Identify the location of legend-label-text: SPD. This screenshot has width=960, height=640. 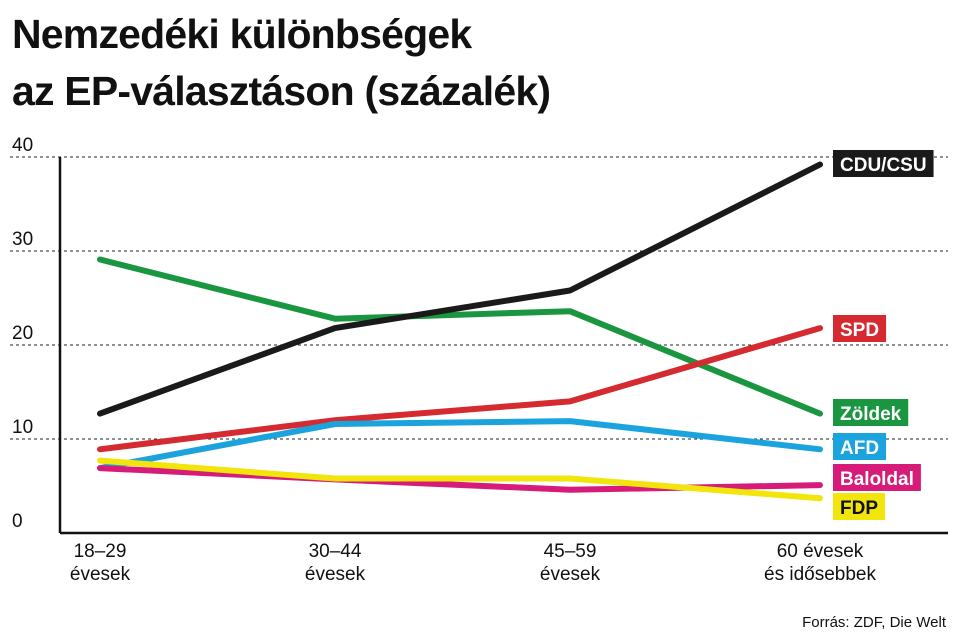
(859, 330).